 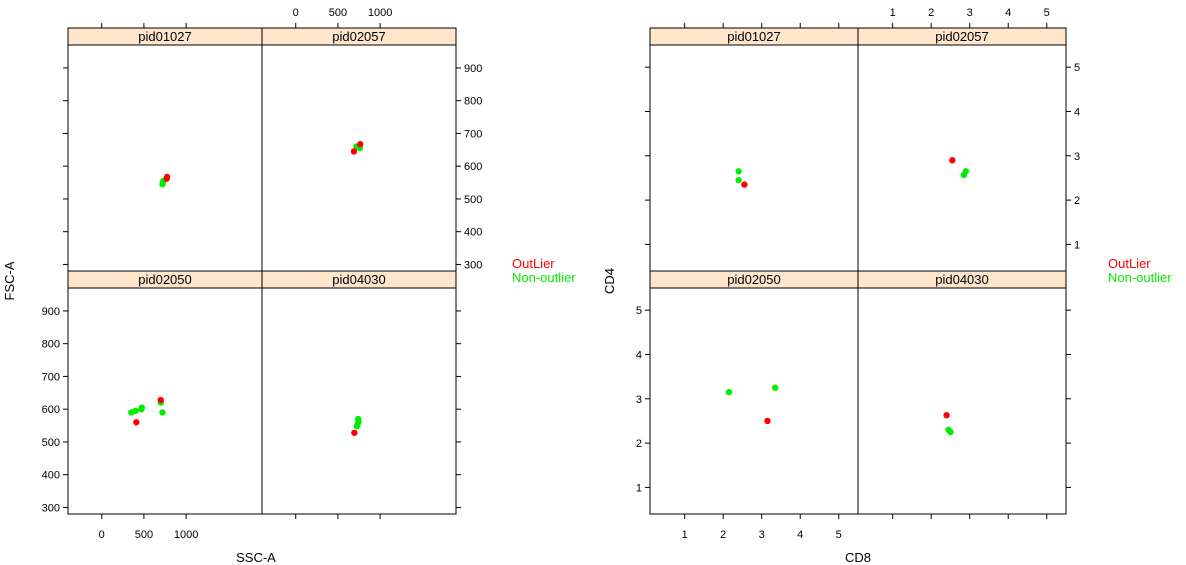 I want to click on x-axis-label: SSC-A, so click(x=256, y=557).